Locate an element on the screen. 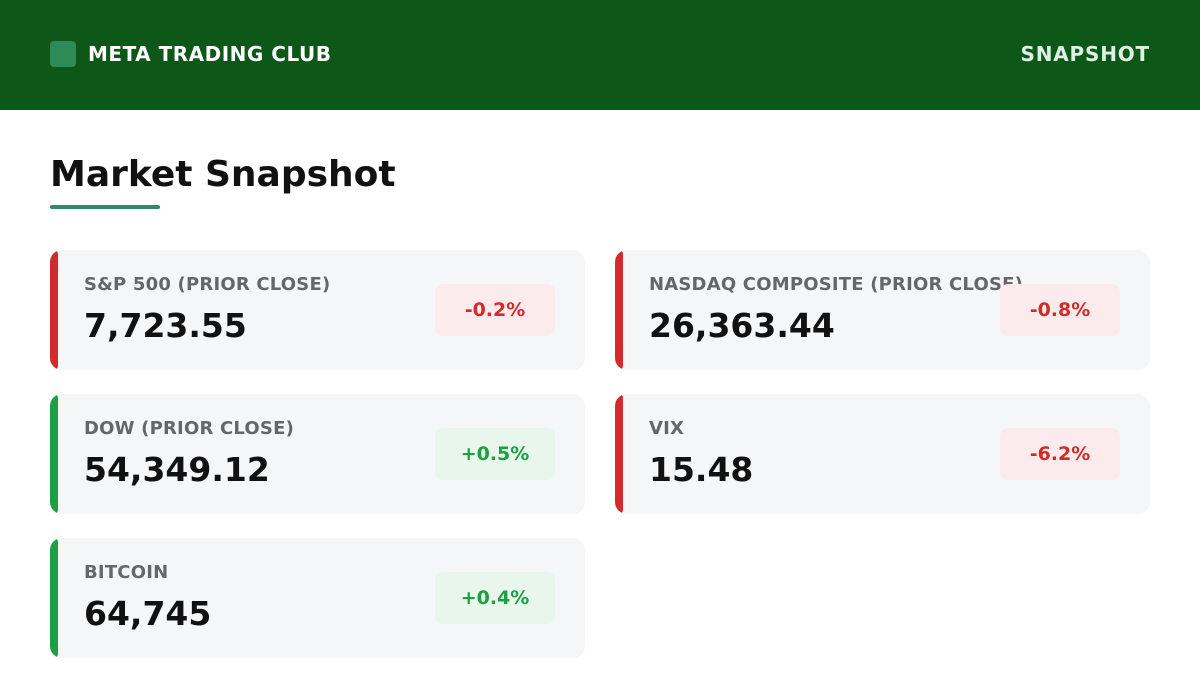 The width and height of the screenshot is (1200, 680). card-label: DOW (PRIOR CLOSE) is located at coordinates (189, 428).